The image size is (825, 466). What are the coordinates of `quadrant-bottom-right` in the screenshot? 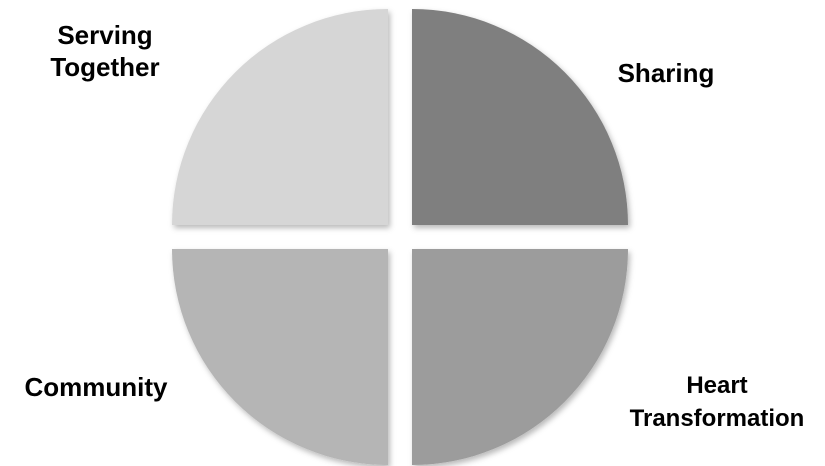 It's located at (520, 357).